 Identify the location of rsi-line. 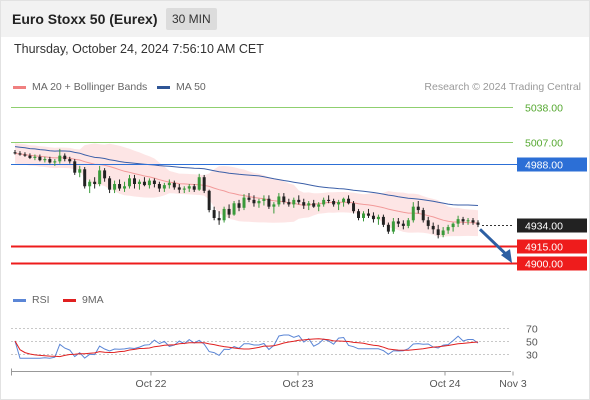
(246, 346).